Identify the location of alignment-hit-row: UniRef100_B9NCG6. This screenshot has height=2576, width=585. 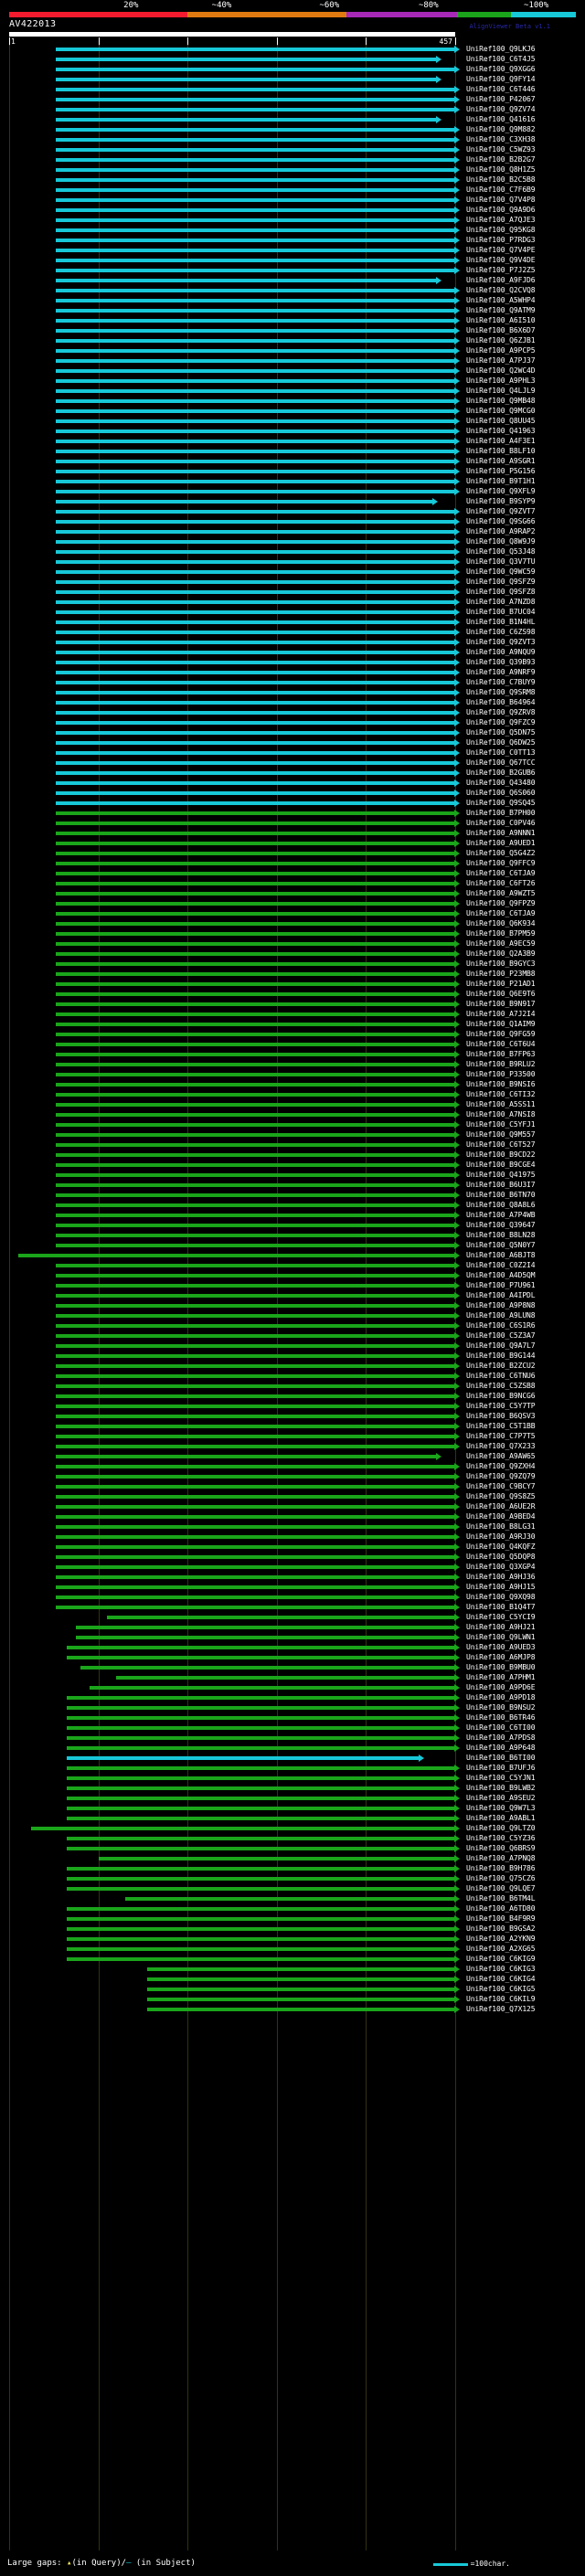
(293, 1397).